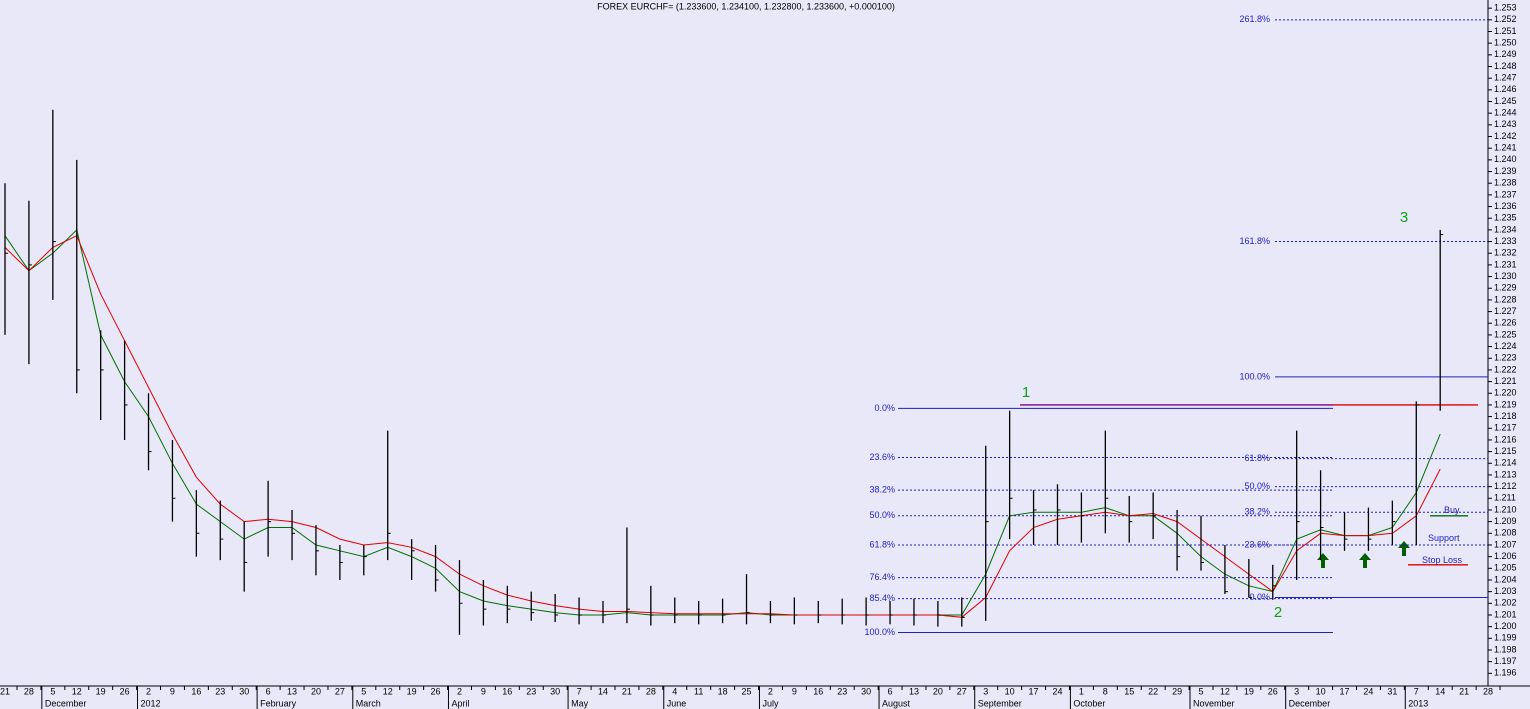 The image size is (1530, 709). What do you see at coordinates (1505, 381) in the screenshot?
I see `y-tick-label: 1.221` at bounding box center [1505, 381].